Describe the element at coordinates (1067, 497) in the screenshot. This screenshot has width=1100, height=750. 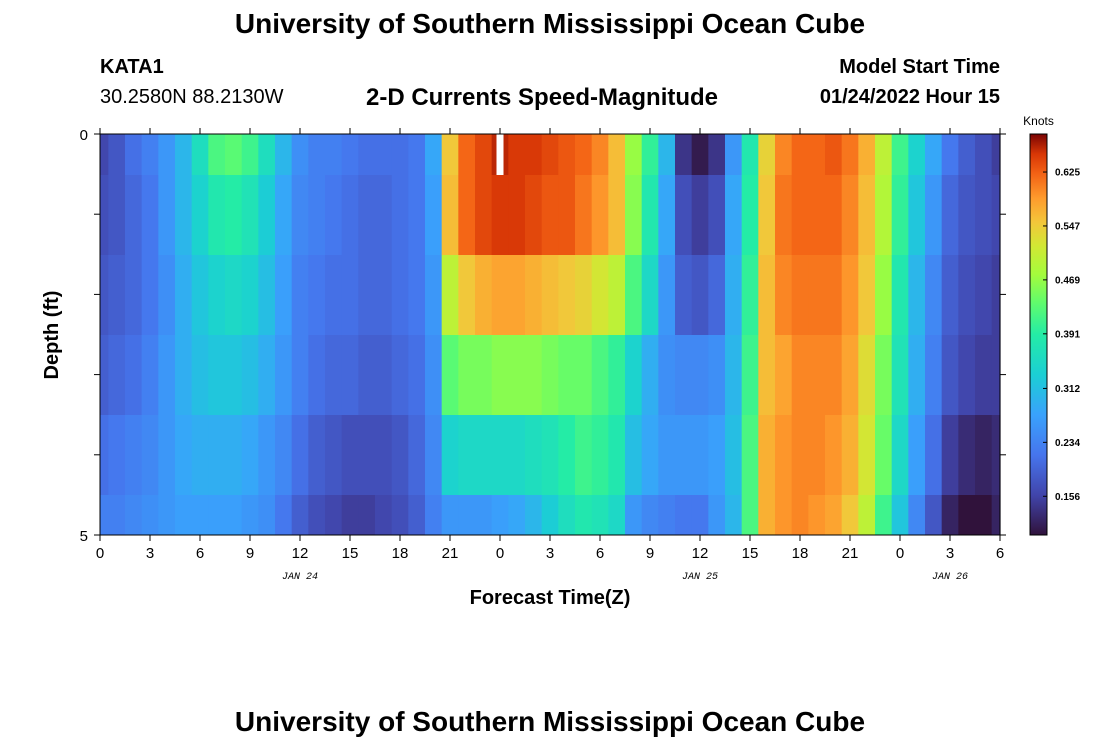
I see `colorbar-tick-label: 0.156` at that location.